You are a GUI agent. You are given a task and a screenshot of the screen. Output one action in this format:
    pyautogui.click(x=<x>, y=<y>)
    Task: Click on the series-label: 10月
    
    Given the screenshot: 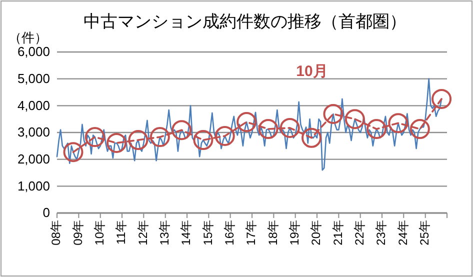 What is the action you would take?
    pyautogui.click(x=312, y=71)
    